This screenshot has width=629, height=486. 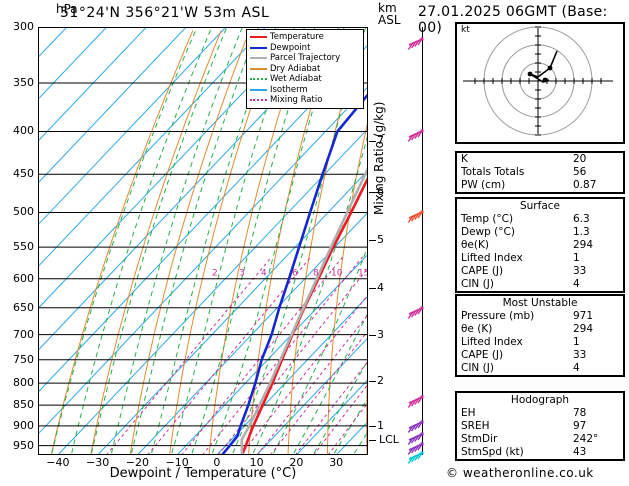 What do you see at coordinates (23, 334) in the screenshot?
I see `pressure-tick-label: 700` at bounding box center [23, 334].